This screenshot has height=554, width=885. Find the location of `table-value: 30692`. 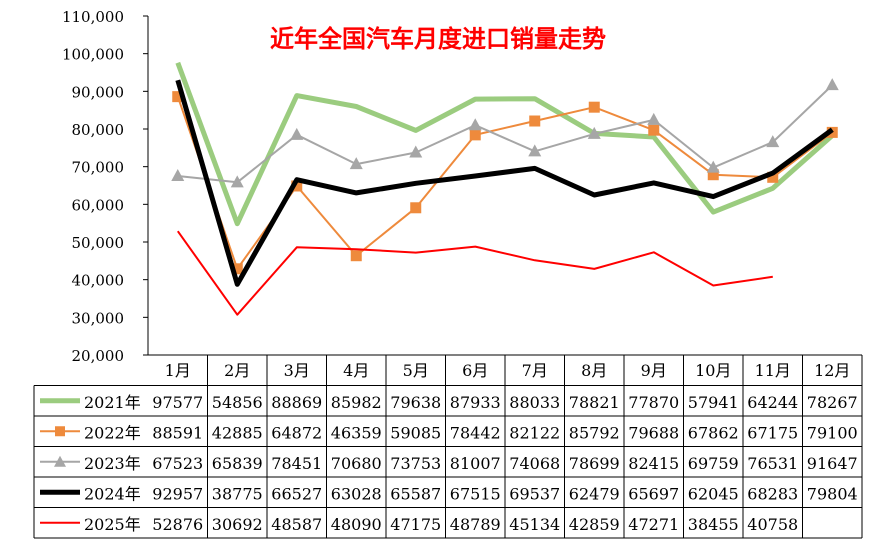

table-value: 30692 is located at coordinates (237, 524).